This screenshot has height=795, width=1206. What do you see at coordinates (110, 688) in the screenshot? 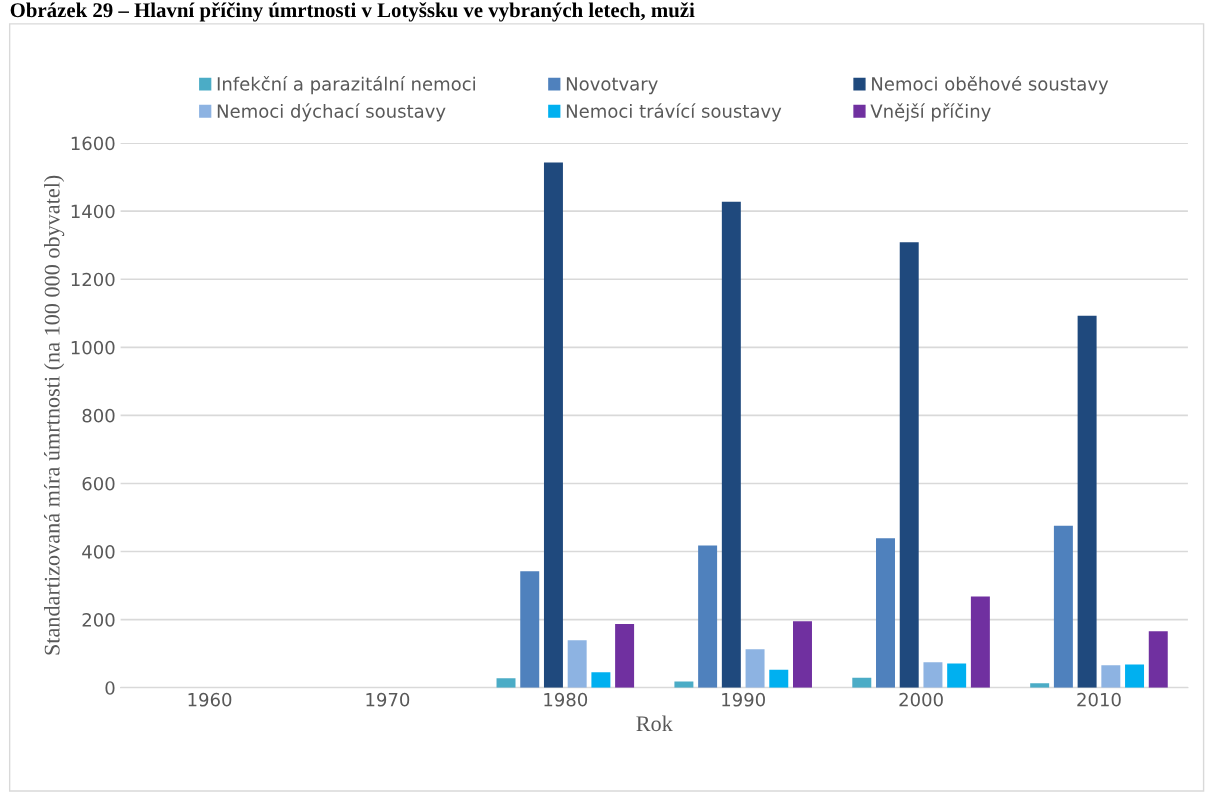
I see `y-tick-label: 0` at bounding box center [110, 688].